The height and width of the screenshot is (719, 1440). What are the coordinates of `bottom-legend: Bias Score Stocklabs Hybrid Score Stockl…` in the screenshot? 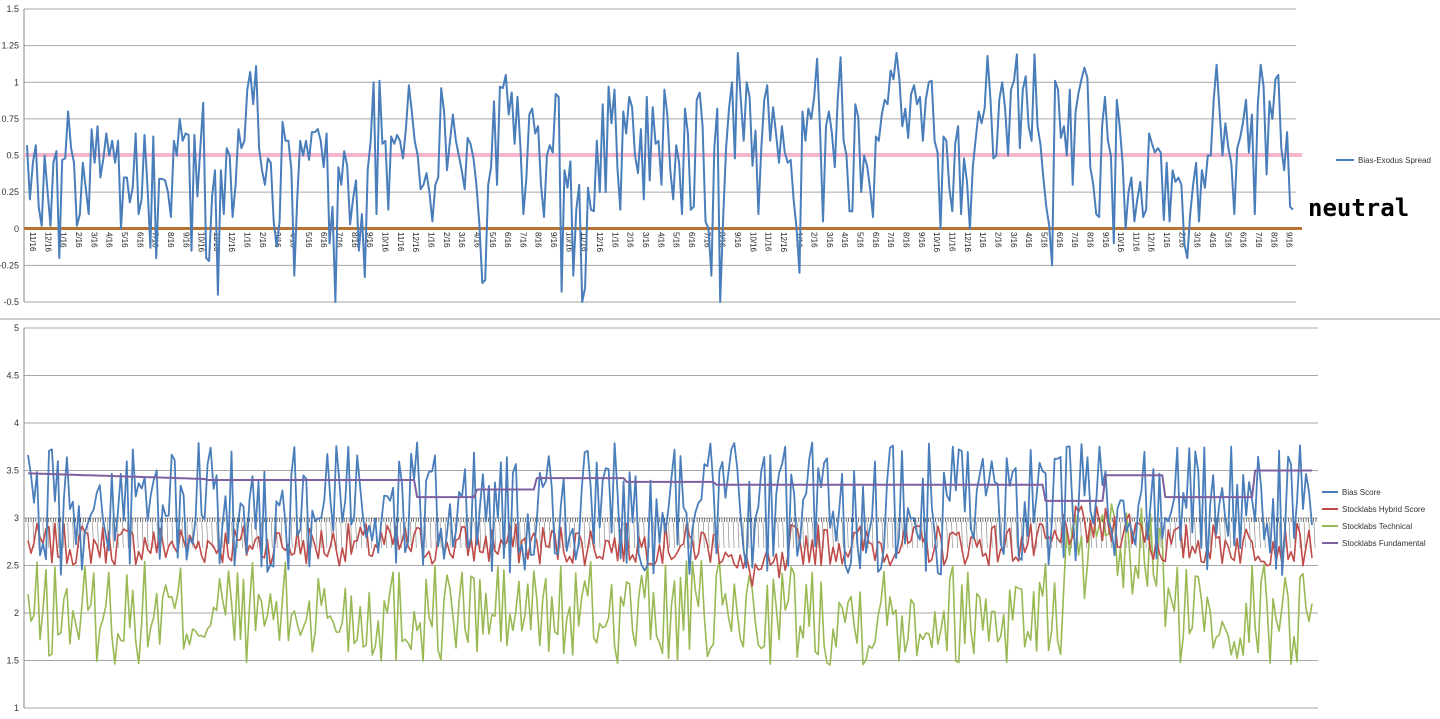 It's located at (1374, 518).